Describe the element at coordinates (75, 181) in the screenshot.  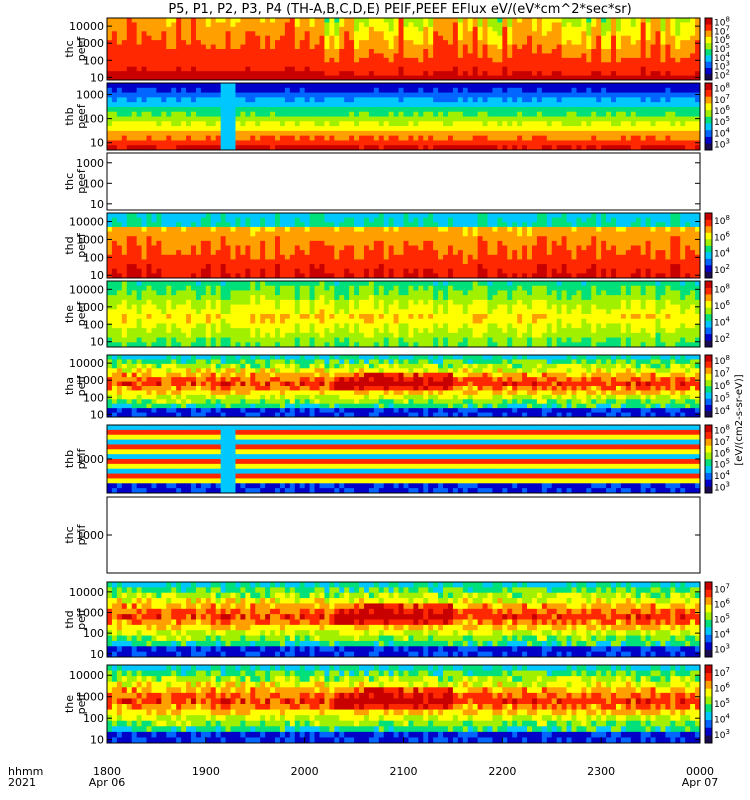
I see `panel-label: thc peef` at that location.